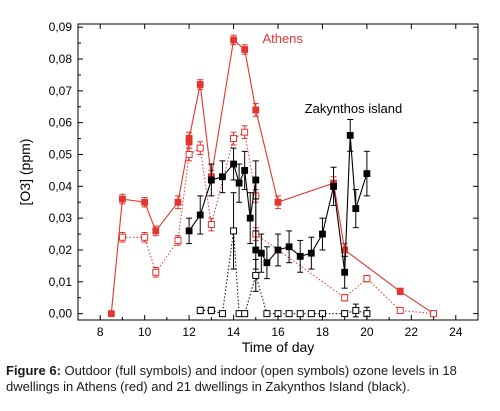  What do you see at coordinates (323, 332) in the screenshot?
I see `x-tick-label: 18` at bounding box center [323, 332].